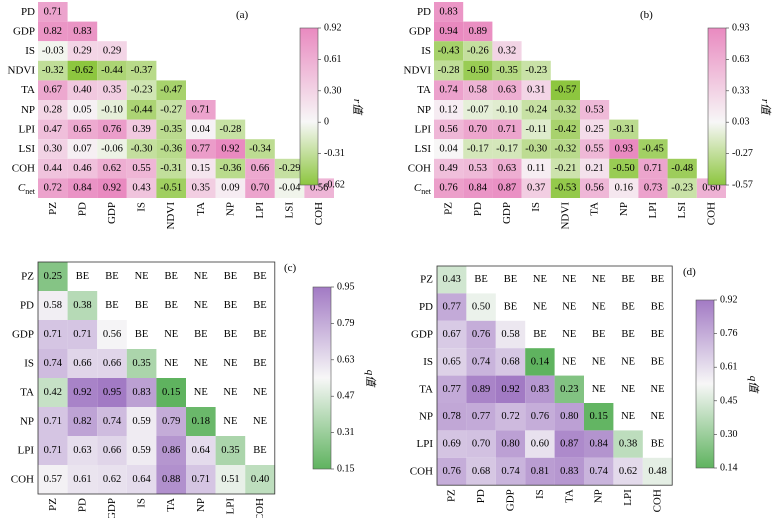 Image resolution: width=779 pixels, height=518 pixels. I want to click on cell-value-label: 0.04, so click(201, 129).